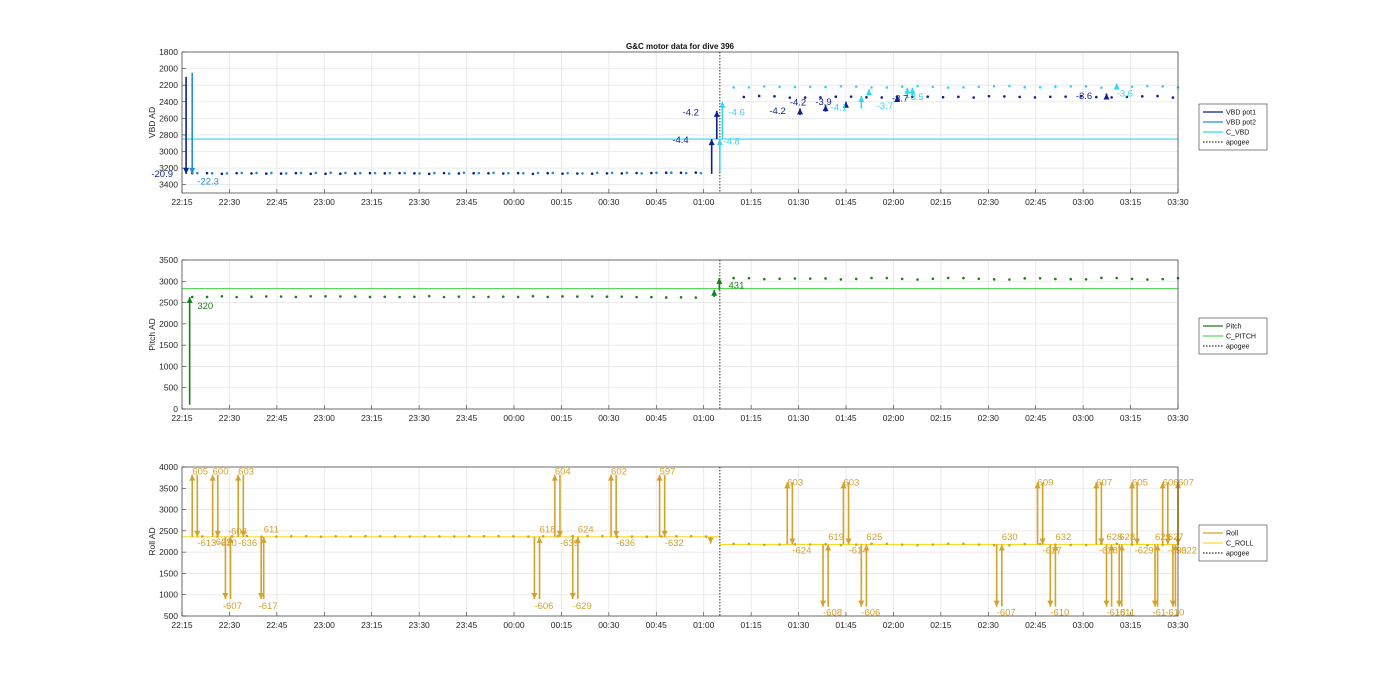  I want to click on legend-label: VBD pot2, so click(1241, 123).